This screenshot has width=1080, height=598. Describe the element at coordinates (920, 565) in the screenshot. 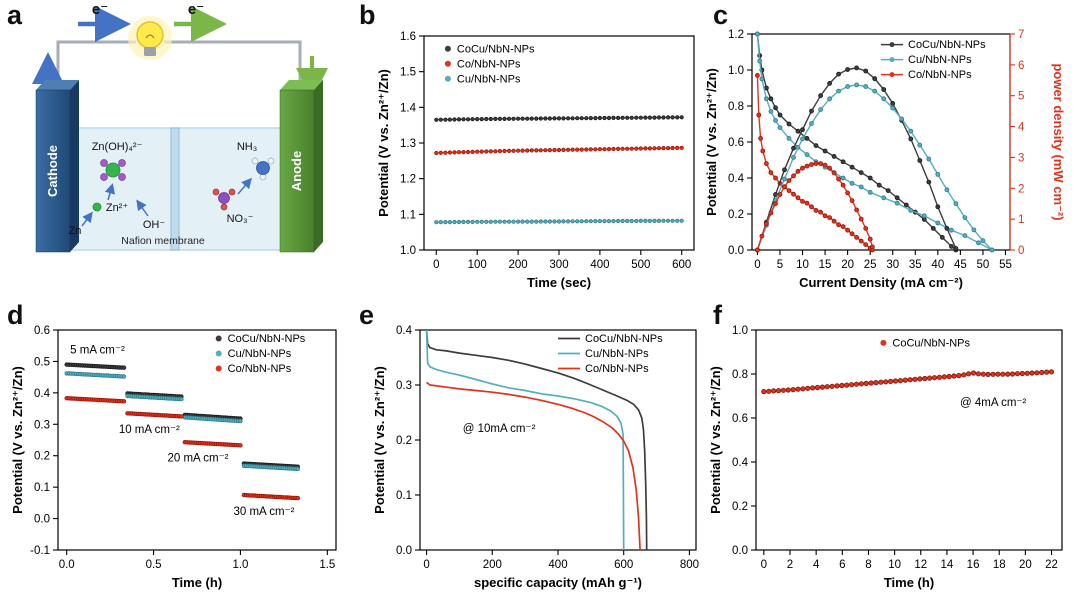

I see `x-tick-label: 12` at that location.